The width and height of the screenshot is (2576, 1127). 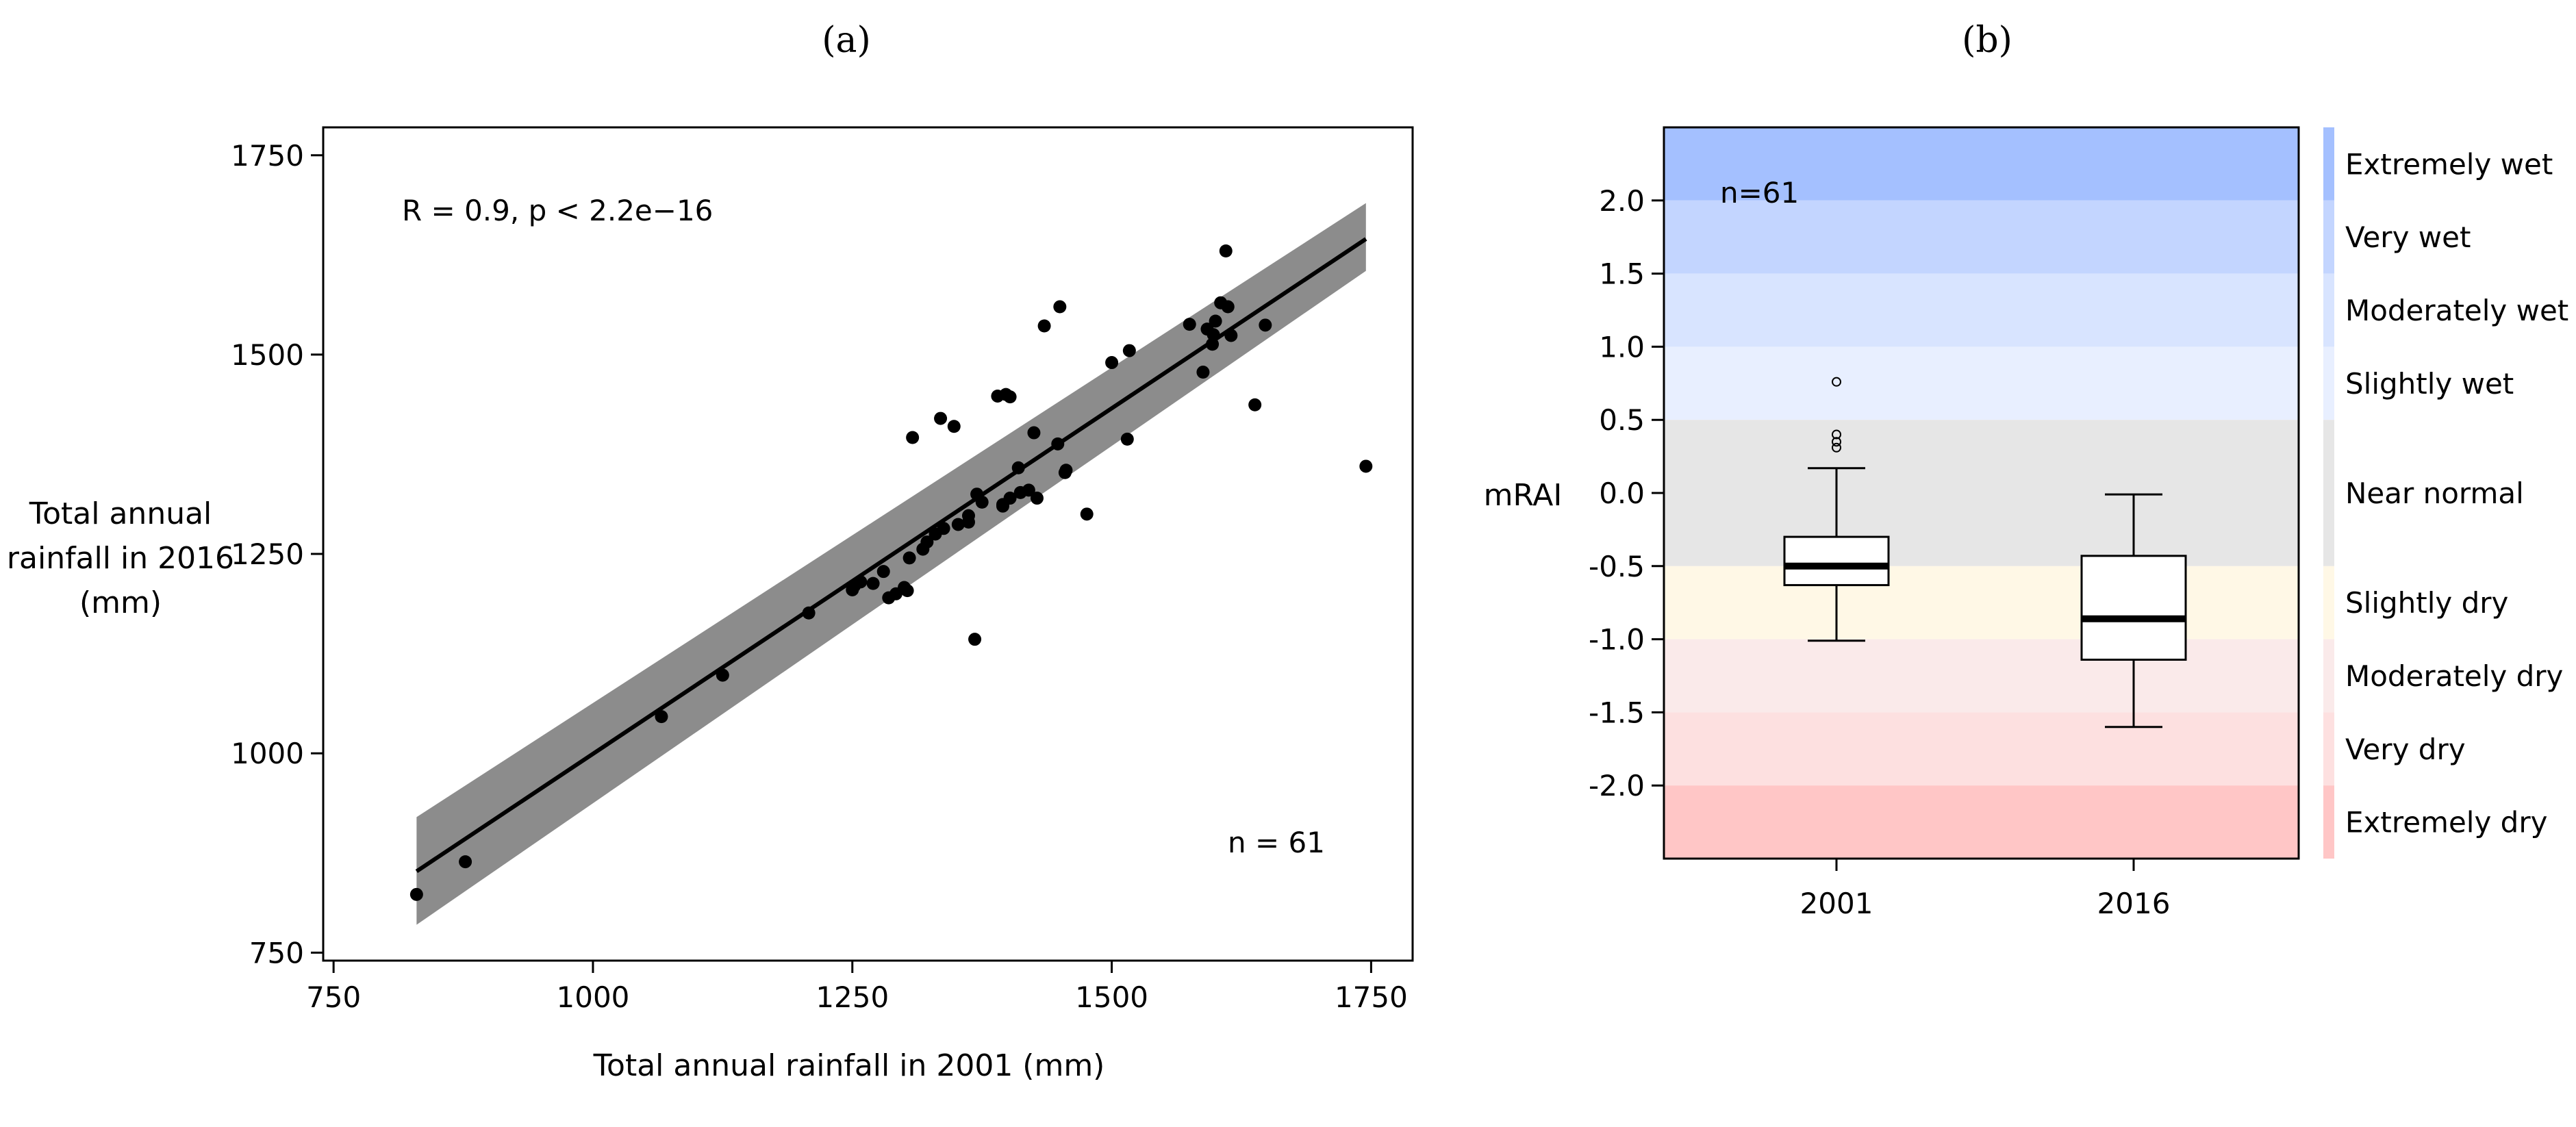 I want to click on x-tick-label: 750, so click(x=333, y=997).